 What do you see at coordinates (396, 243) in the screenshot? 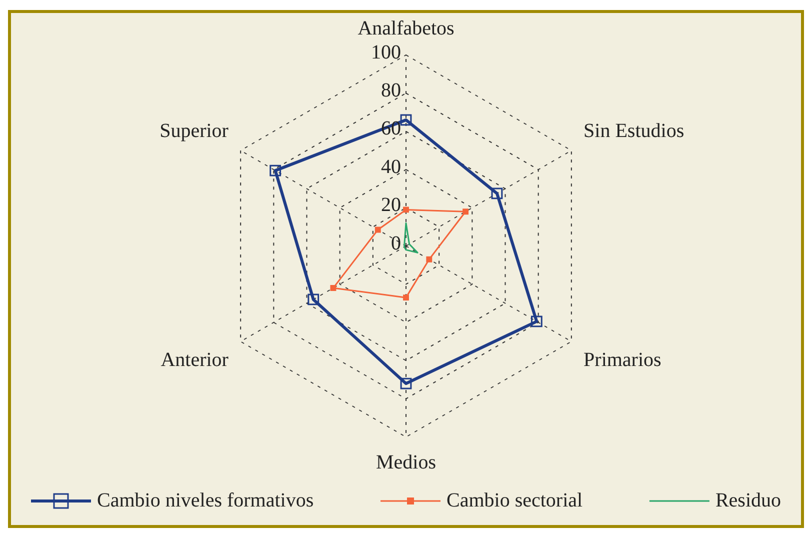
I see `y-tick-label: 0` at bounding box center [396, 243].